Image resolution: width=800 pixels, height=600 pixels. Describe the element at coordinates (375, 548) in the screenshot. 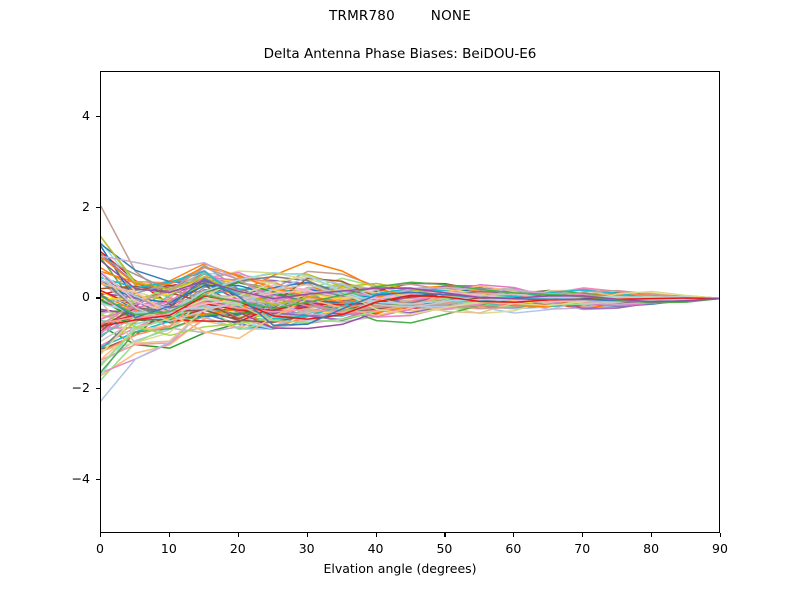

I see `x-tick-label: 40` at that location.